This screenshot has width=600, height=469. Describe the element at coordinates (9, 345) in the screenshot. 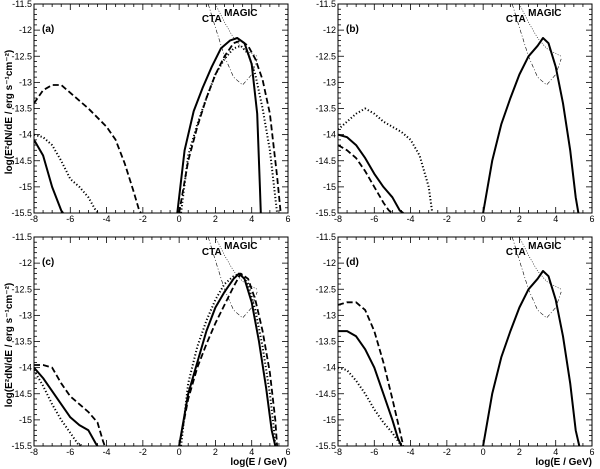

I see `y-axis-title-bottom: log(E²dN/dE / erg s⁻¹cm⁻²)` at that location.